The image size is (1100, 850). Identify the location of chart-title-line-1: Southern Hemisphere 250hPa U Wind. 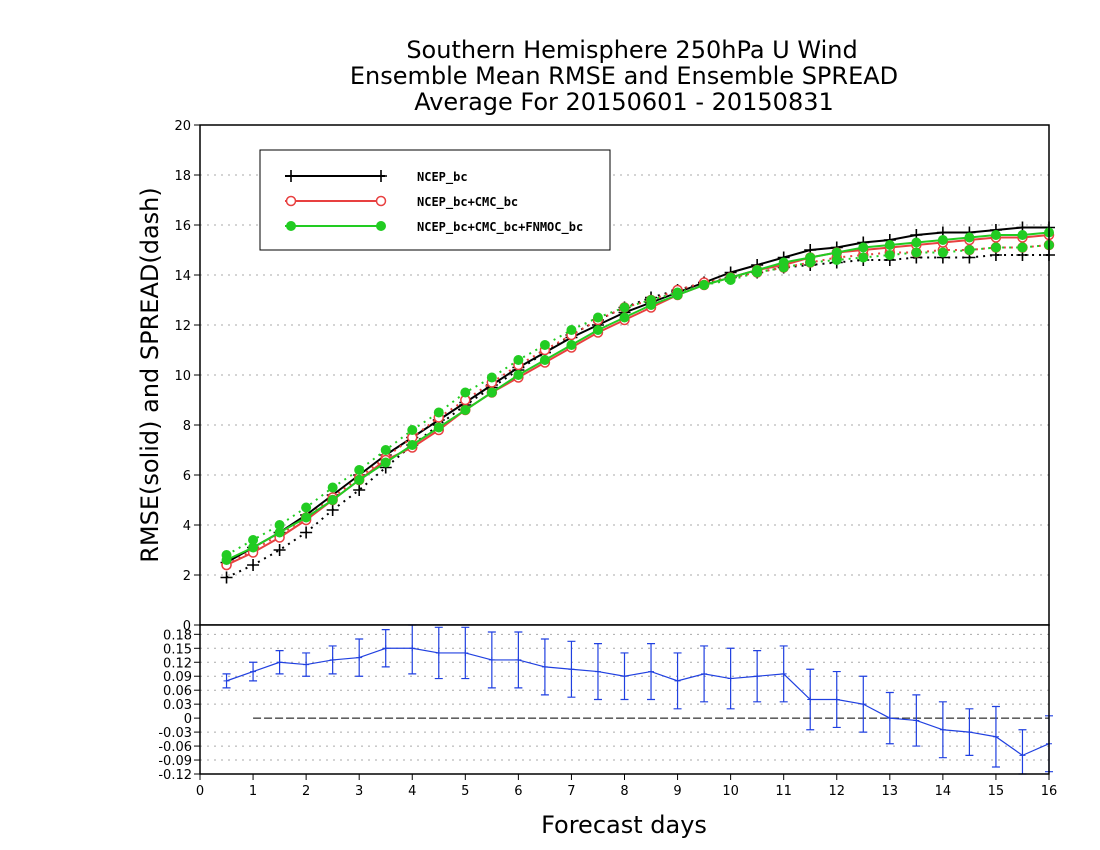
(631, 50).